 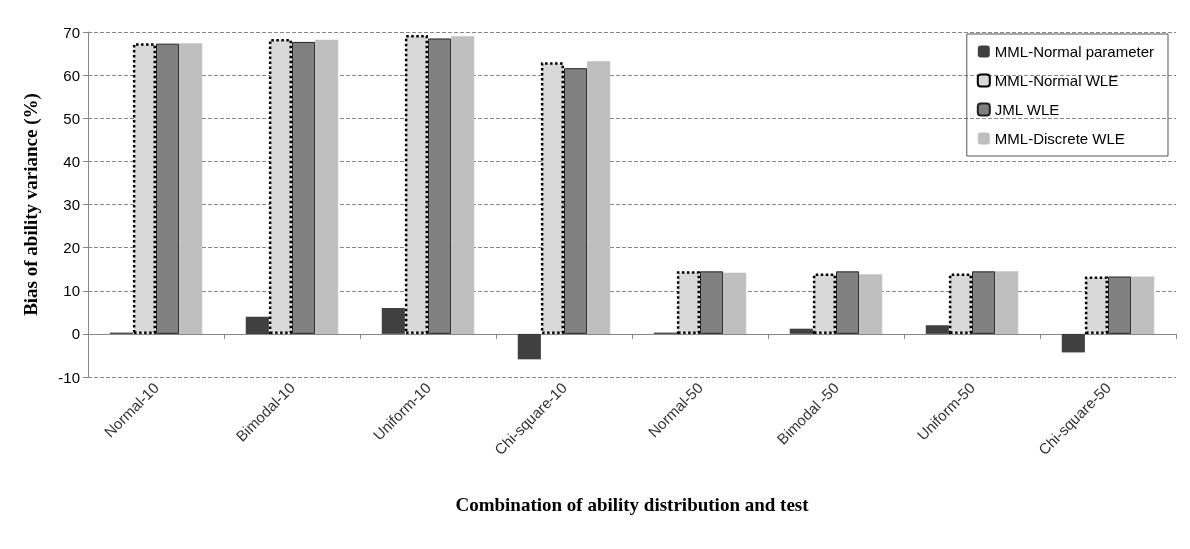 I want to click on y-tick-label: -10, so click(x=69, y=377).